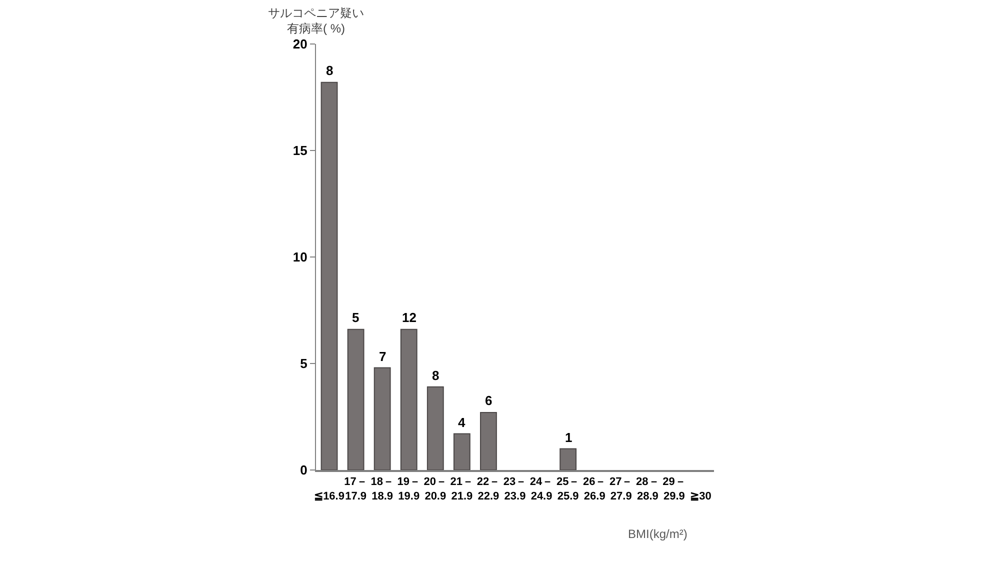 Image resolution: width=998 pixels, height=575 pixels. What do you see at coordinates (462, 489) in the screenshot?
I see `x-tick-label: 21－ 21.9` at bounding box center [462, 489].